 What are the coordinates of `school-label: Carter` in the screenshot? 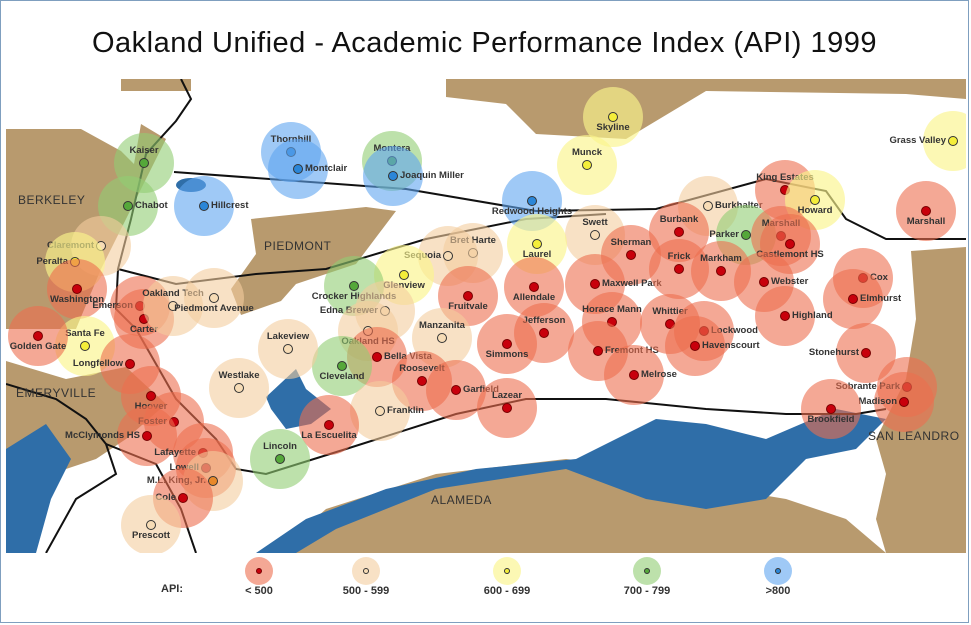 It's located at (144, 329).